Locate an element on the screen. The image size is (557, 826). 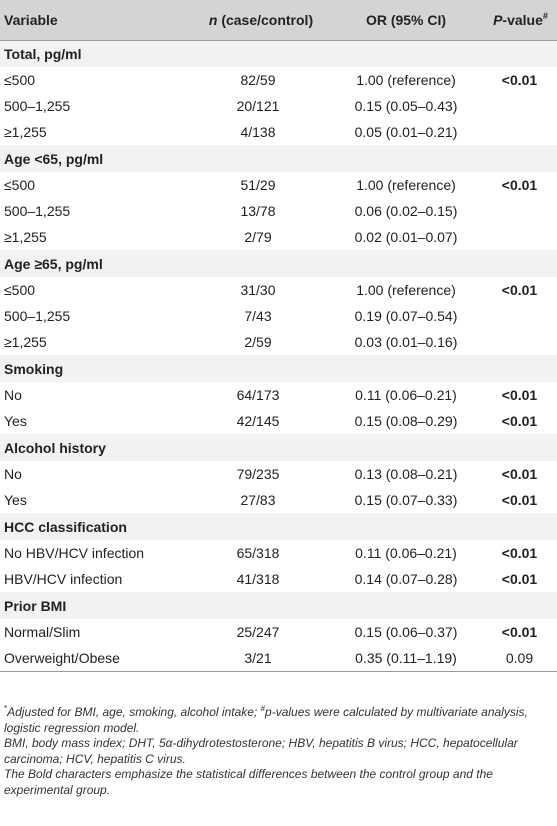
section-row: Age <65, pg/ml is located at coordinates (278, 158).